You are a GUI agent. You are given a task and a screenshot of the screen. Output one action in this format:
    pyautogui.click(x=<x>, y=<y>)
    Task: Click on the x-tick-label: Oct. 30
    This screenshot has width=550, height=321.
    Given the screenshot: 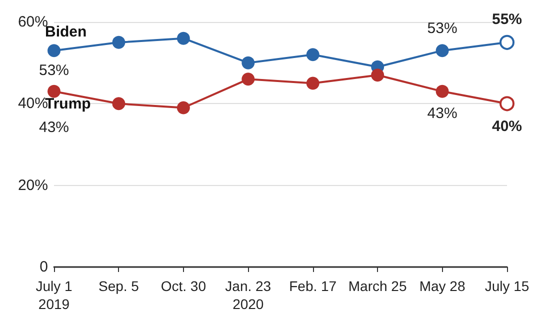 What is the action you would take?
    pyautogui.click(x=183, y=286)
    